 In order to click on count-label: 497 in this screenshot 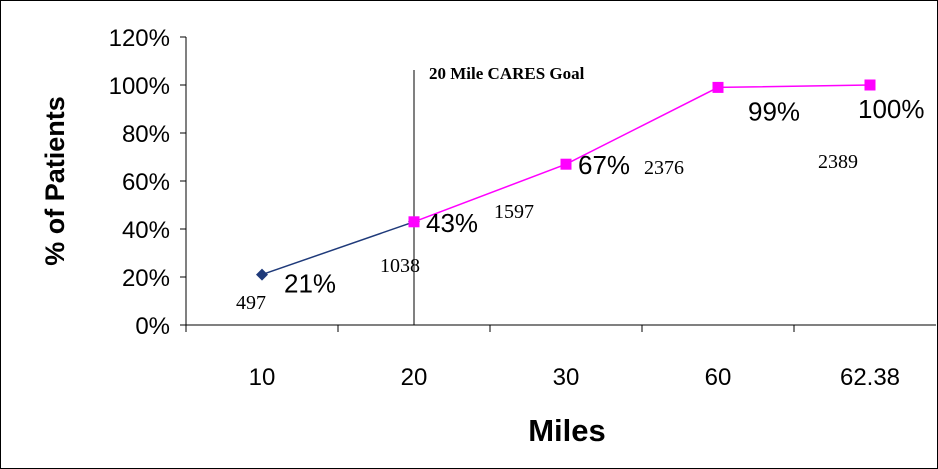, I will do `click(251, 303)`.